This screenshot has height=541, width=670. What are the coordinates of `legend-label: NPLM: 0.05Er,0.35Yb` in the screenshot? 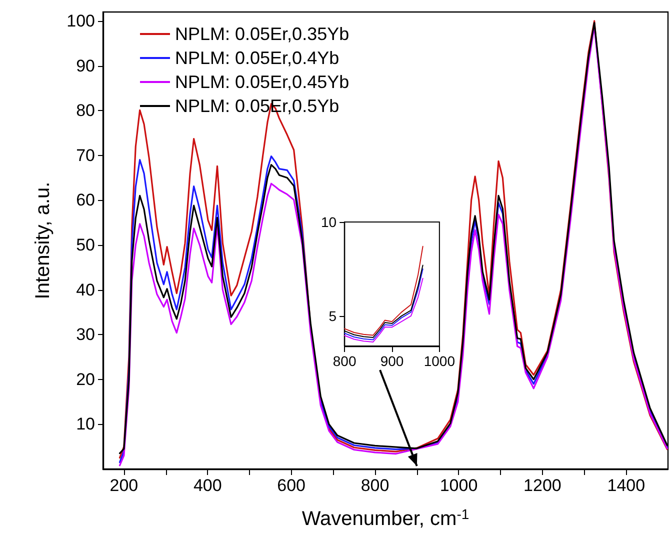 It's located at (262, 34).